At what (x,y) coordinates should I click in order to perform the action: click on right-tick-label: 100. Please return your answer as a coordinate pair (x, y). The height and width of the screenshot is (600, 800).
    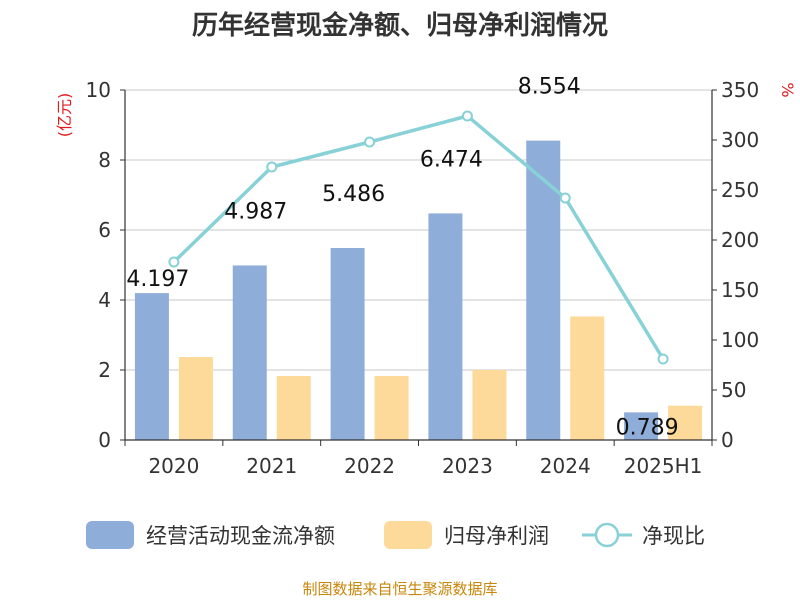
    Looking at the image, I should click on (740, 340).